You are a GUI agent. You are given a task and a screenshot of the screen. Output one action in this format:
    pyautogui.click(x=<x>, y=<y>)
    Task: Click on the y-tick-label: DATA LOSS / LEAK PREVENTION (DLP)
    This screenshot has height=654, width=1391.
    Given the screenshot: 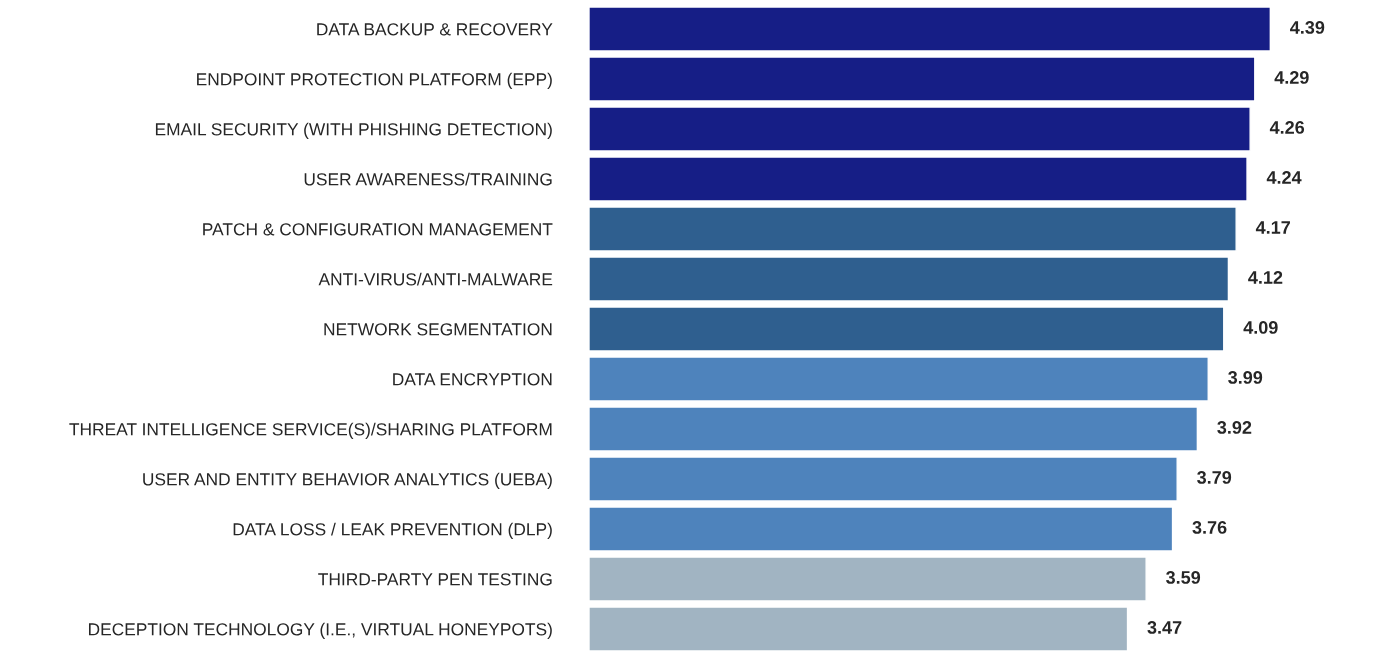 What is the action you would take?
    pyautogui.click(x=392, y=530)
    